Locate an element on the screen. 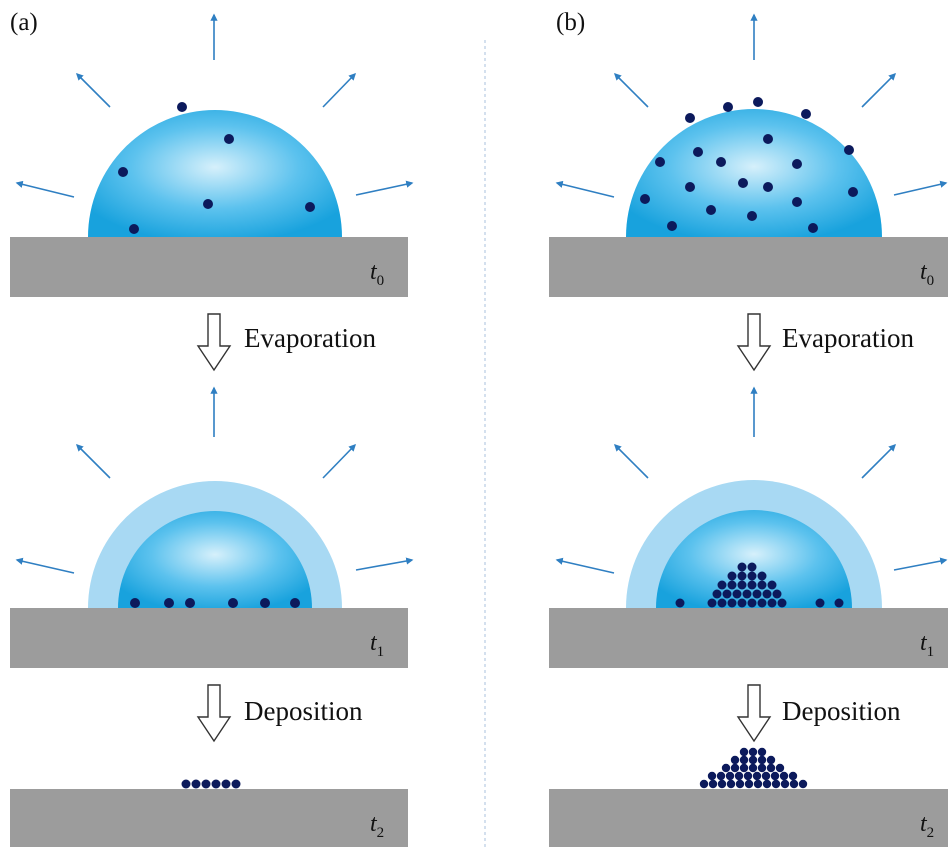 The width and height of the screenshot is (948, 847). panel-a-stage-t1: t1 is located at coordinates (212, 527).